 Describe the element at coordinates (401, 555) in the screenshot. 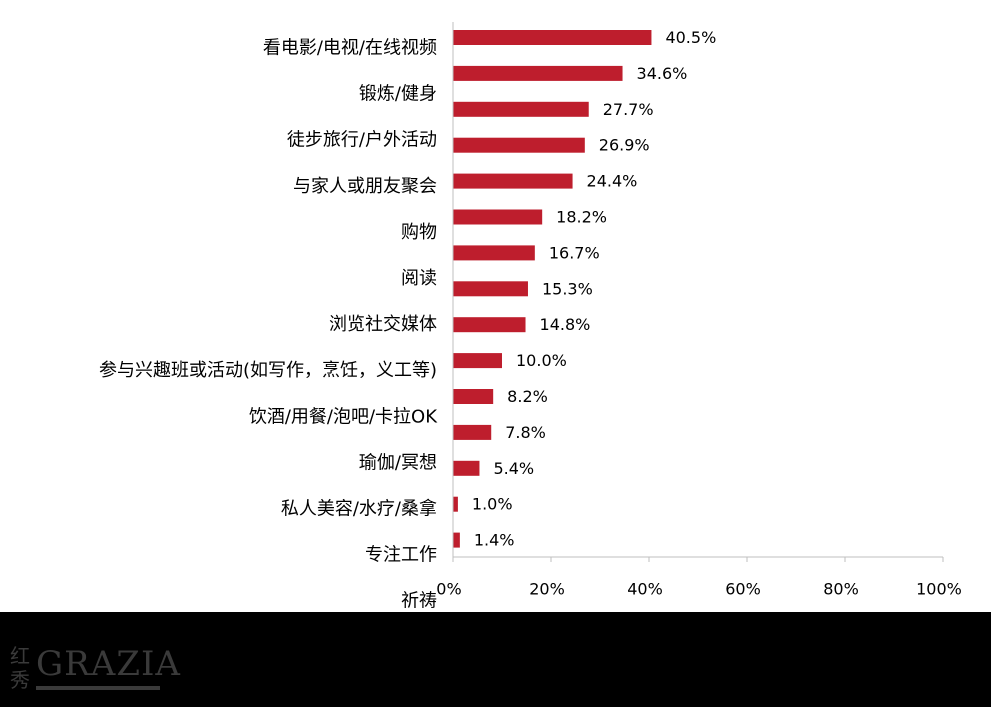

I see `category-label: 专注工作` at that location.